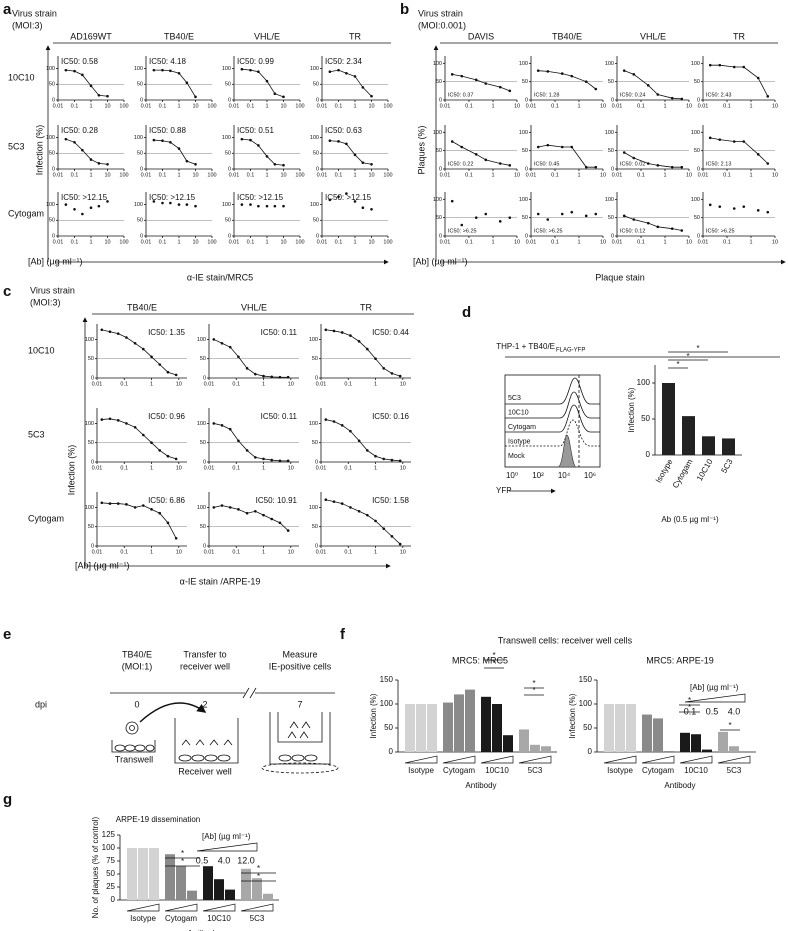 This screenshot has height=931, width=788. What do you see at coordinates (729, 725) in the screenshot?
I see `significance: *` at bounding box center [729, 725].